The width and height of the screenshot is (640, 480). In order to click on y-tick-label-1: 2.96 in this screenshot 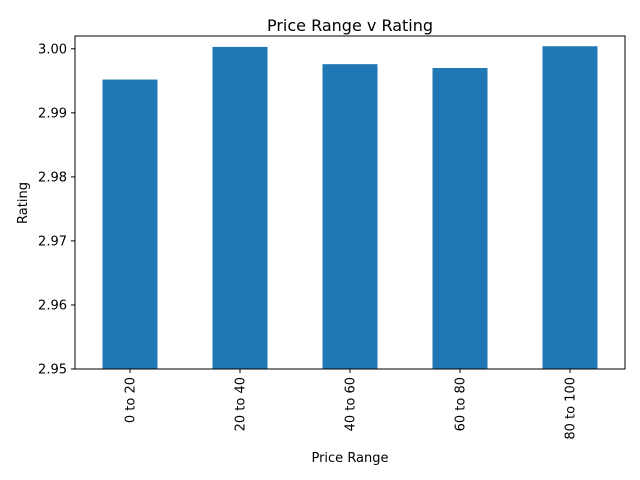, I will do `click(52, 305)`.